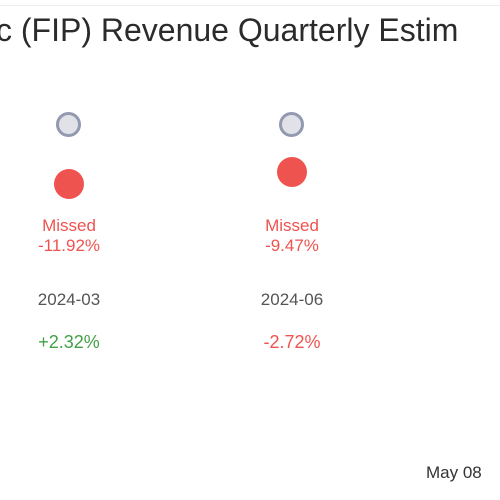 The image size is (500, 500). What do you see at coordinates (292, 245) in the screenshot?
I see `surprise-percent: -9.47%` at bounding box center [292, 245].